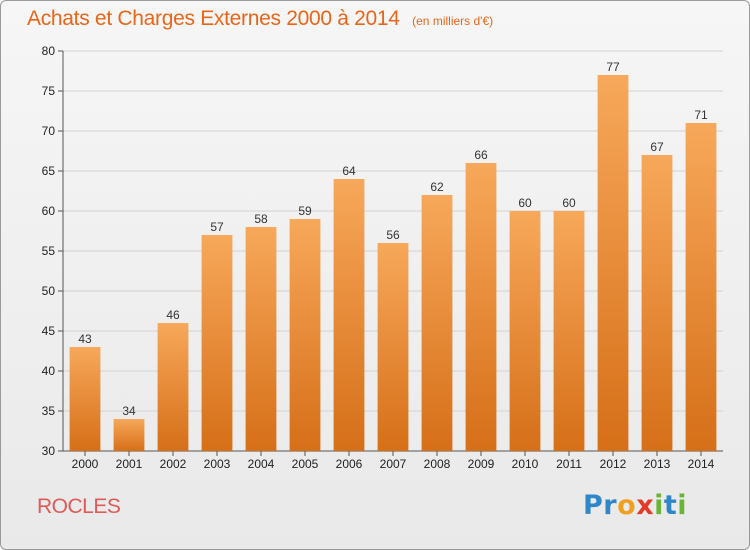 Image resolution: width=750 pixels, height=550 pixels. I want to click on x-tick-label: 2010, so click(525, 464).